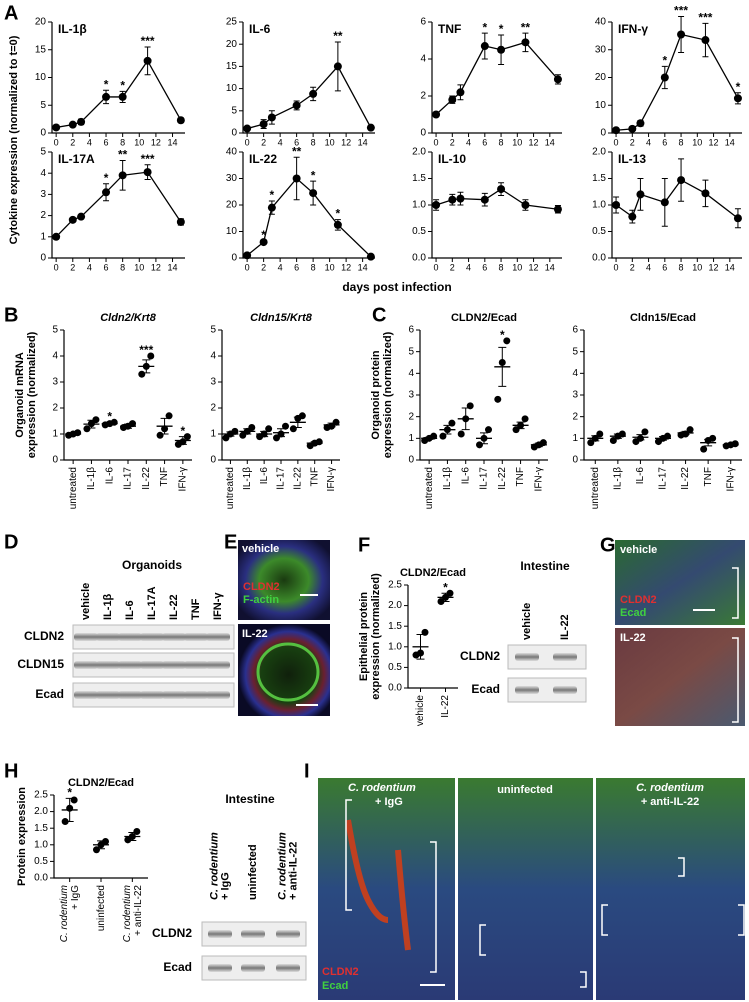 This screenshot has width=749, height=1002. Describe the element at coordinates (89, 267) in the screenshot. I see `x-tick-label: 4` at that location.